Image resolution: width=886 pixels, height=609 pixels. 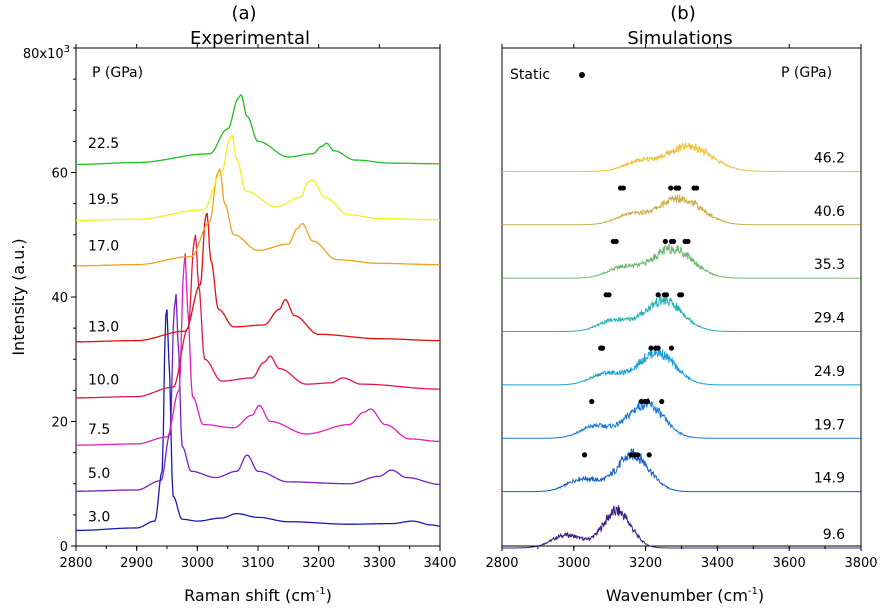 I want to click on series-line-19.5, so click(x=258, y=177).